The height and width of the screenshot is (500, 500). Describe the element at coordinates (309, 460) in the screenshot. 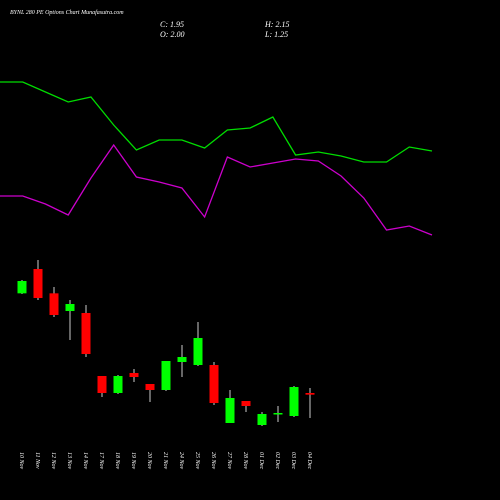

I see `x-tick-label: 04 Dec` at that location.